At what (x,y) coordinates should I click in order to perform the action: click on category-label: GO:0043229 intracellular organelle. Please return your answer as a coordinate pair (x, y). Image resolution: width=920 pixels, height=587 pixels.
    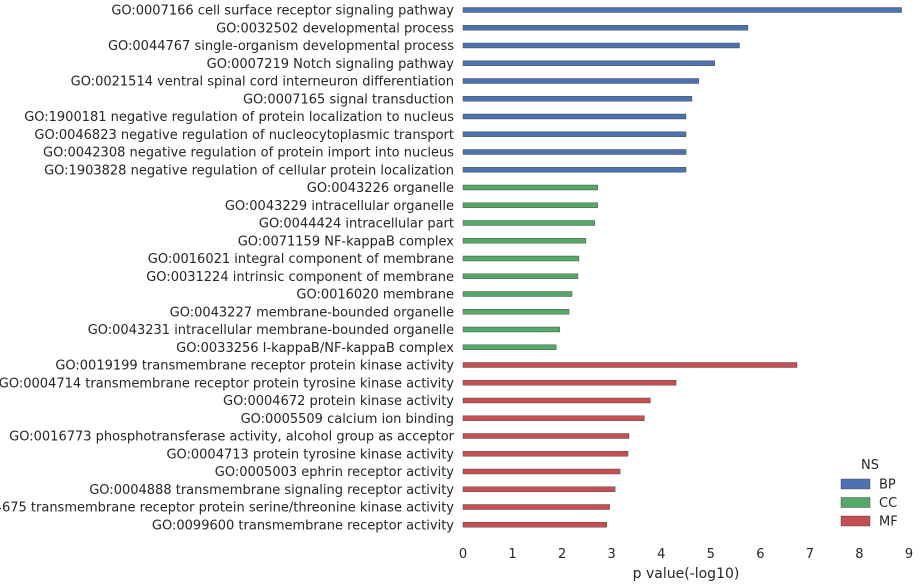
    Looking at the image, I should click on (339, 206).